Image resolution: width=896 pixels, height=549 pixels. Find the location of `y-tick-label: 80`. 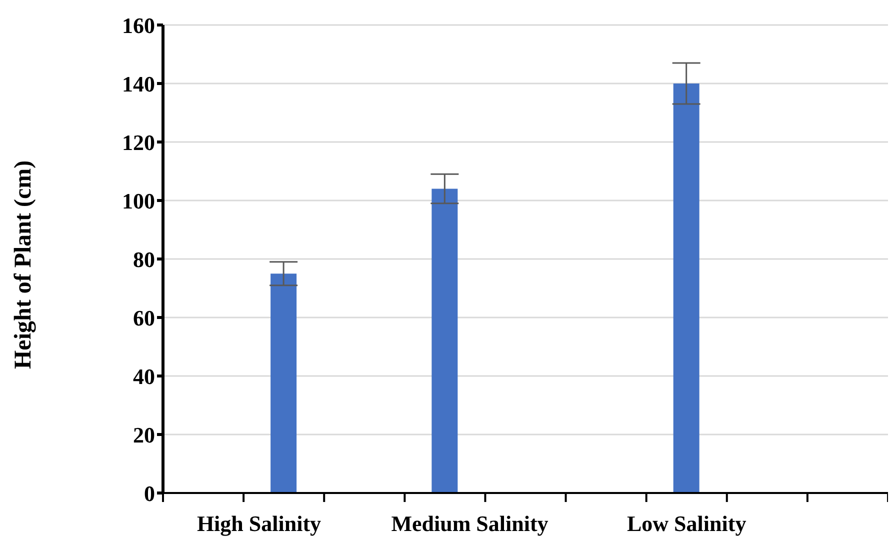

y-tick-label: 80 is located at coordinates (144, 259).